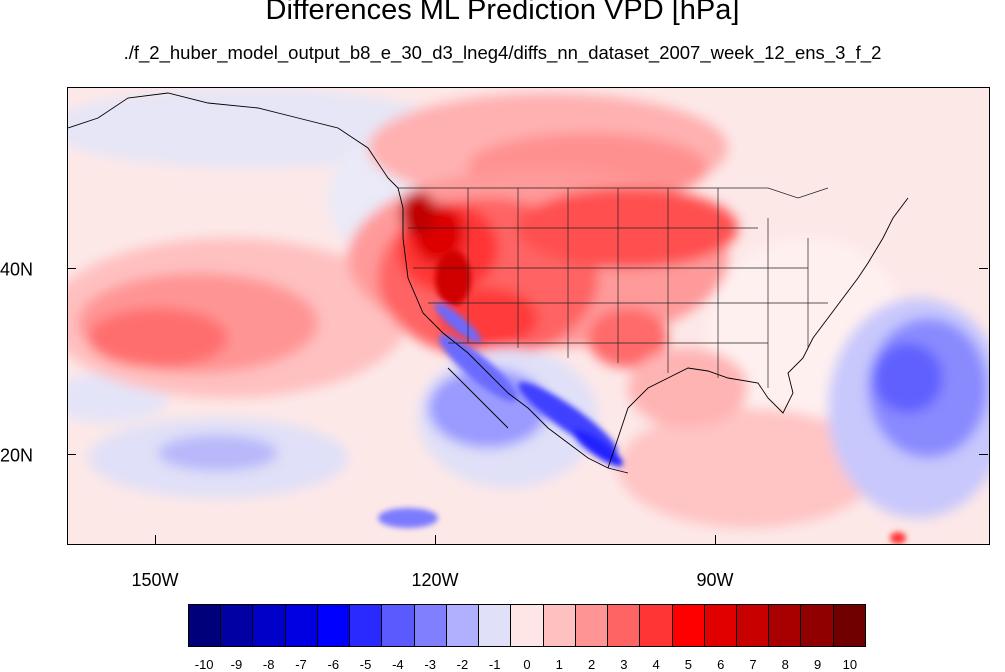 This screenshot has height=672, width=1005. What do you see at coordinates (613, 287) in the screenshot?
I see `state-borders` at bounding box center [613, 287].